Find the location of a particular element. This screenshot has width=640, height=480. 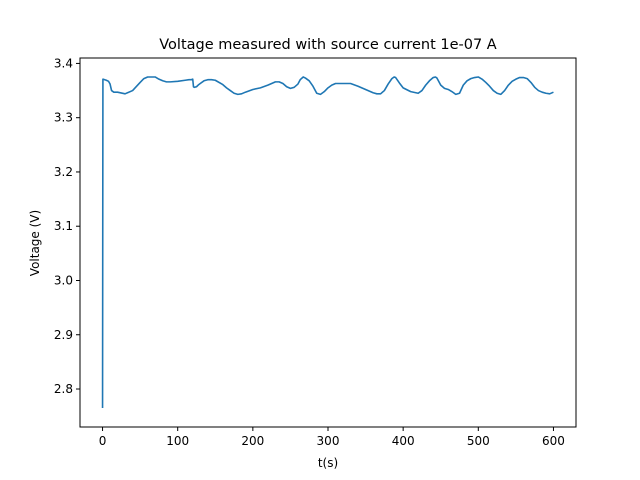

y-tick-label: 3.4 is located at coordinates (63, 63).